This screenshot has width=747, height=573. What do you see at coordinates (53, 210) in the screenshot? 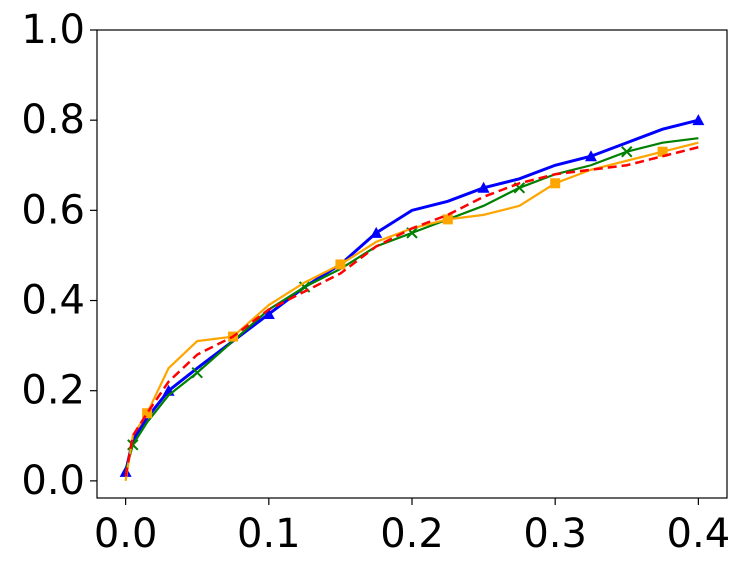
I see `y-tick-label: 0.6` at bounding box center [53, 210].